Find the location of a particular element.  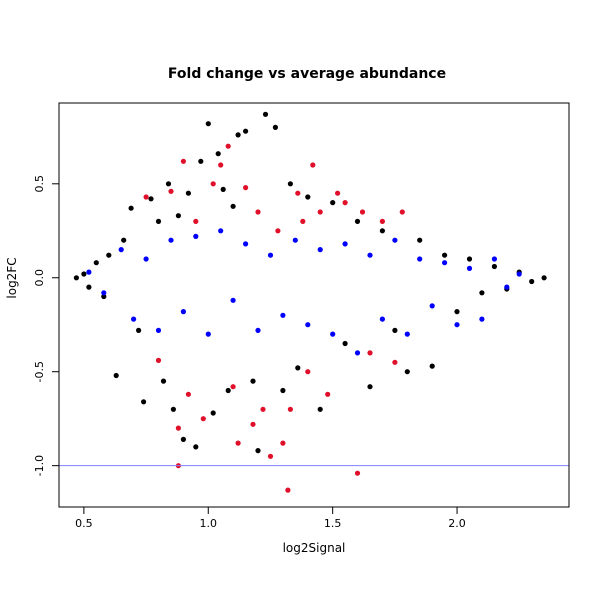

y-tick-label: -1.0 is located at coordinates (39, 465).